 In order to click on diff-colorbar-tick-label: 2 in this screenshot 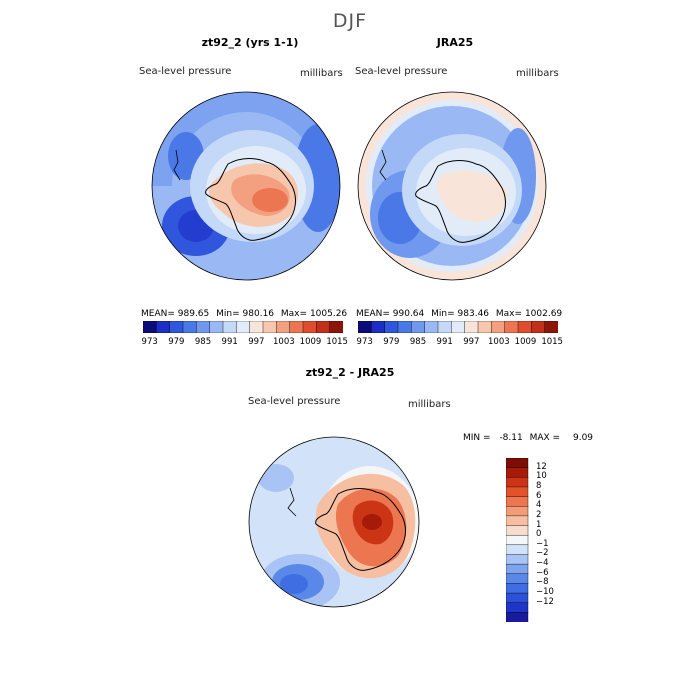, I will do `click(539, 514)`.